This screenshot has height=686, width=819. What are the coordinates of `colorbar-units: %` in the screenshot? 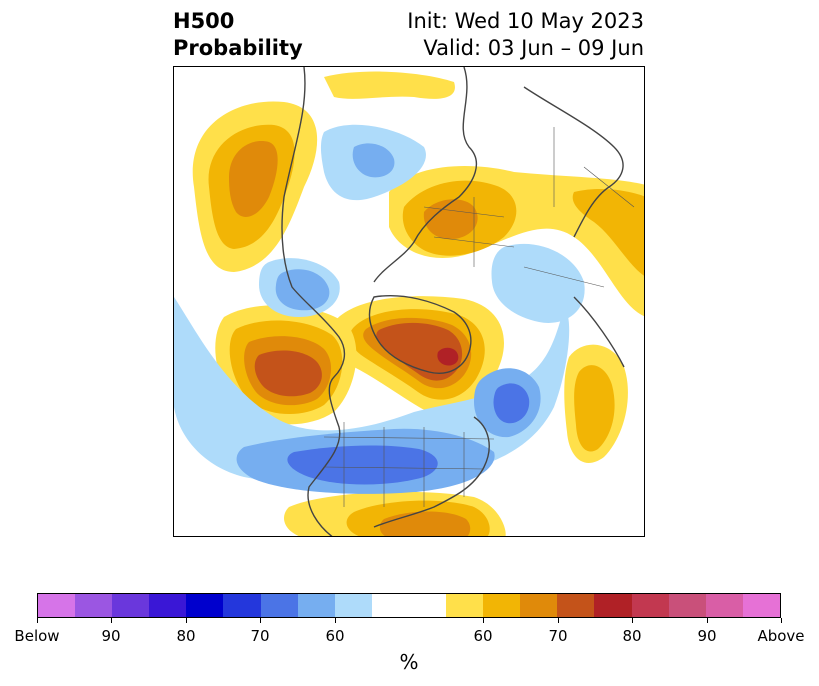 It's located at (409, 662).